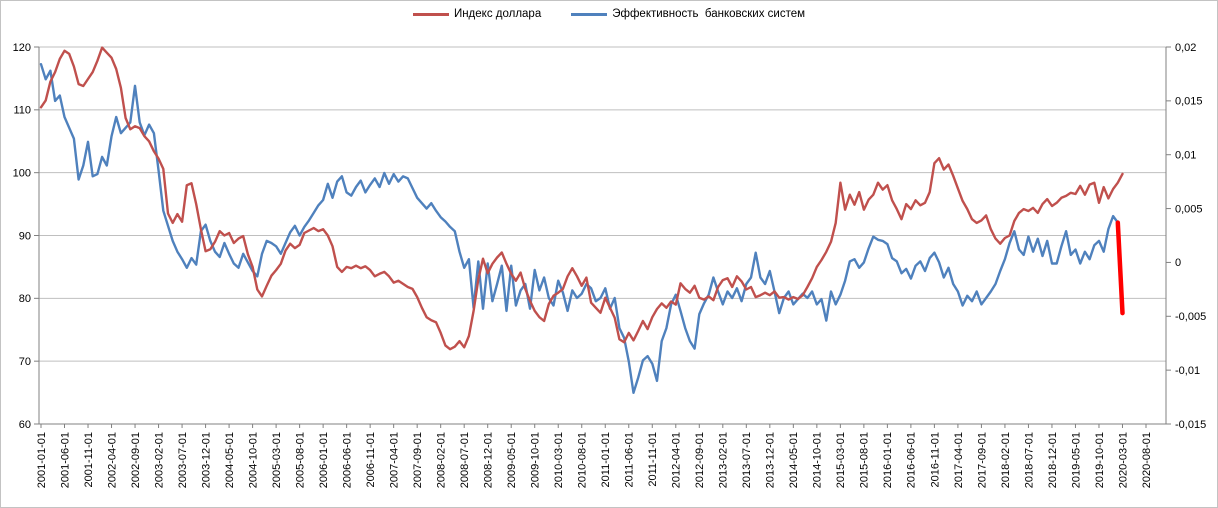 This screenshot has width=1218, height=508. I want to click on x-tick-label: 2003-02-01, so click(159, 460).